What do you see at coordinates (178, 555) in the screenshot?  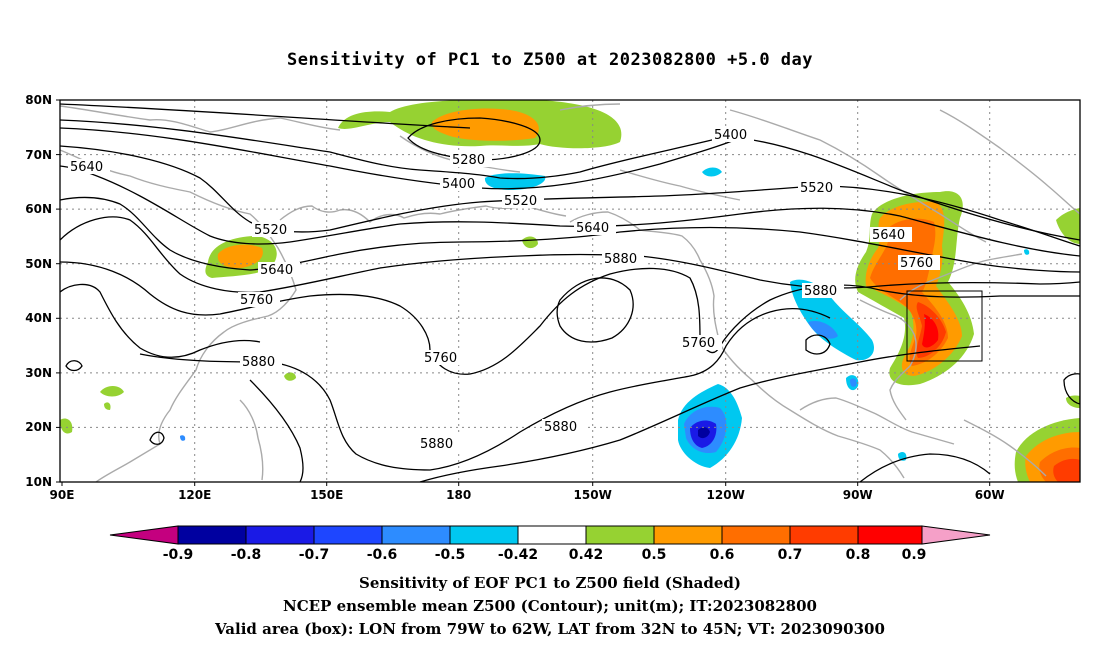 I see `colorbar-label: -0.9` at bounding box center [178, 555].